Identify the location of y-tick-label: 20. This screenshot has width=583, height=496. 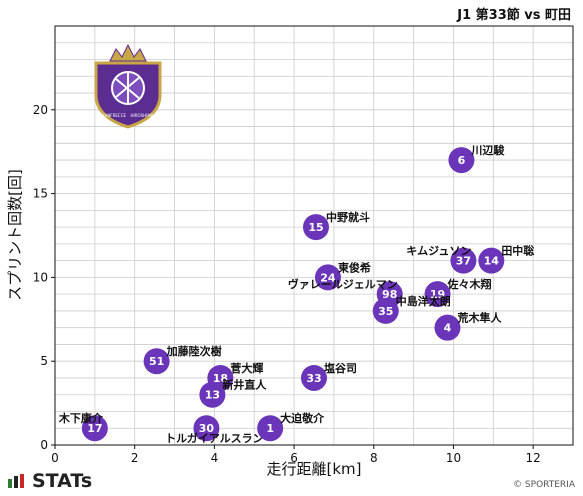
(40, 110).